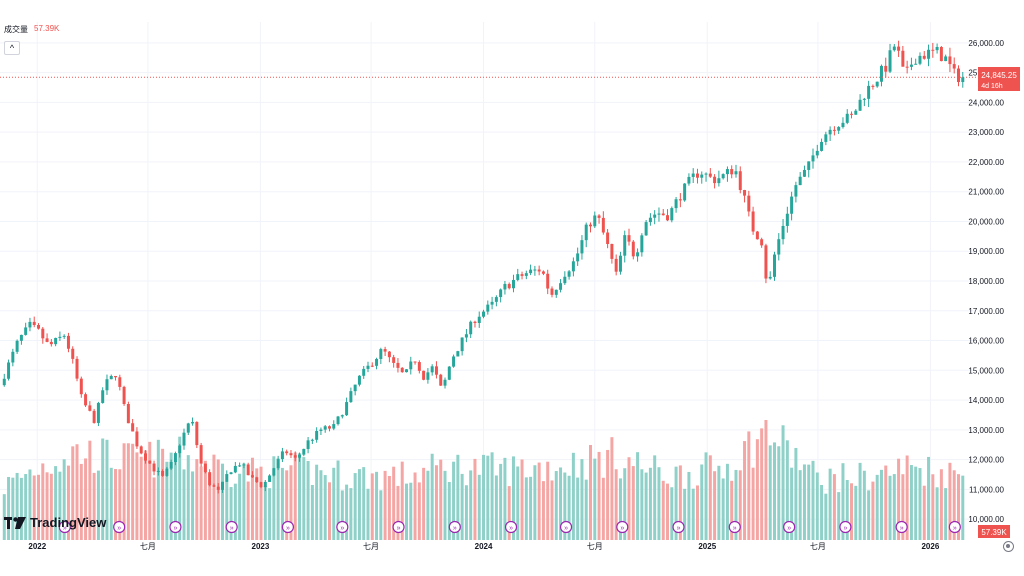  Describe the element at coordinates (707, 546) in the screenshot. I see `x-tick-label: 2025` at that location.